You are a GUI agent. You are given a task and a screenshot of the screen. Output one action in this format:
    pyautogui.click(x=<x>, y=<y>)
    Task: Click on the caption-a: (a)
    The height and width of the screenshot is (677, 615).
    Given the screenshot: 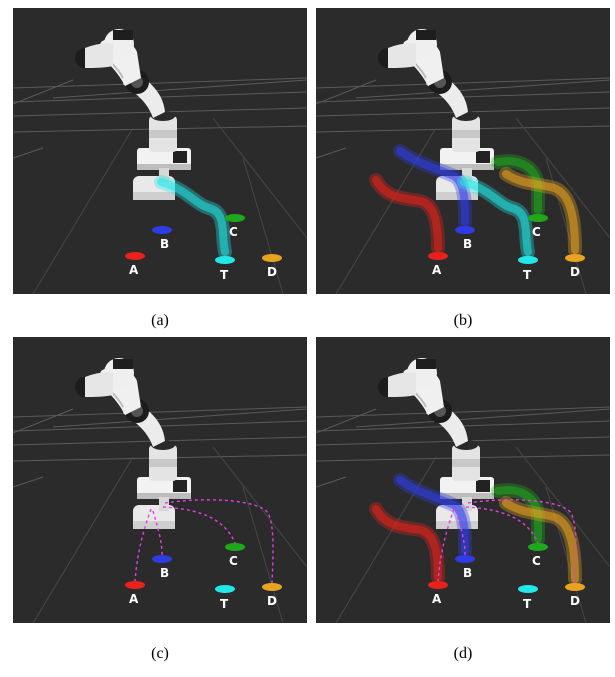 What is the action you would take?
    pyautogui.click(x=160, y=320)
    